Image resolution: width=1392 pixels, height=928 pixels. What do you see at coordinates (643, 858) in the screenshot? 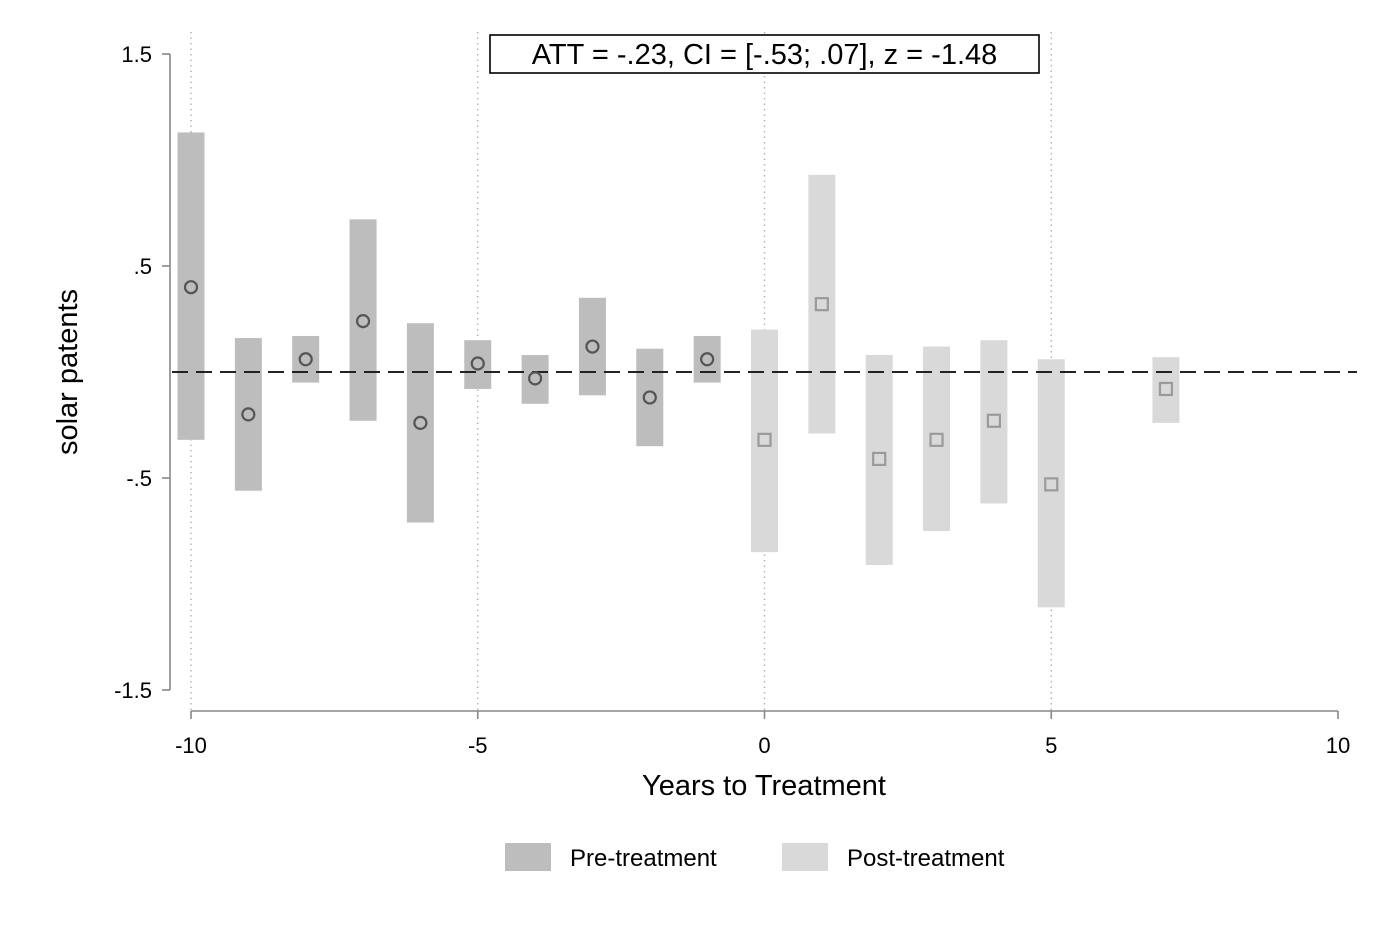
I see `legend-label-pre-treatment: Pre-treatment` at bounding box center [643, 858].